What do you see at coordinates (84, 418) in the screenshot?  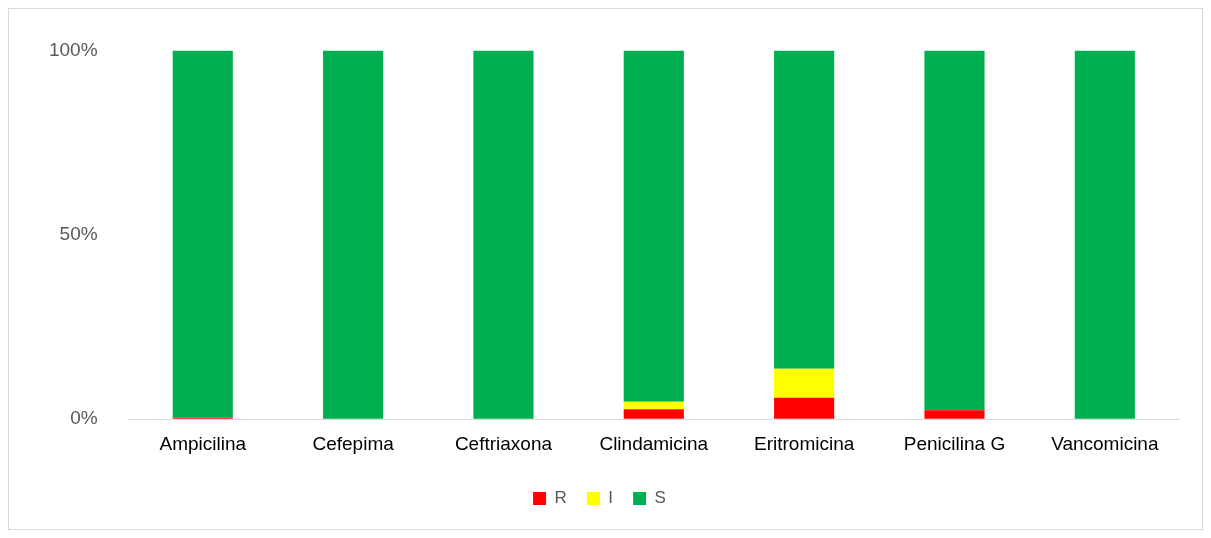 I see `y-tick-label: 0%` at bounding box center [84, 418].